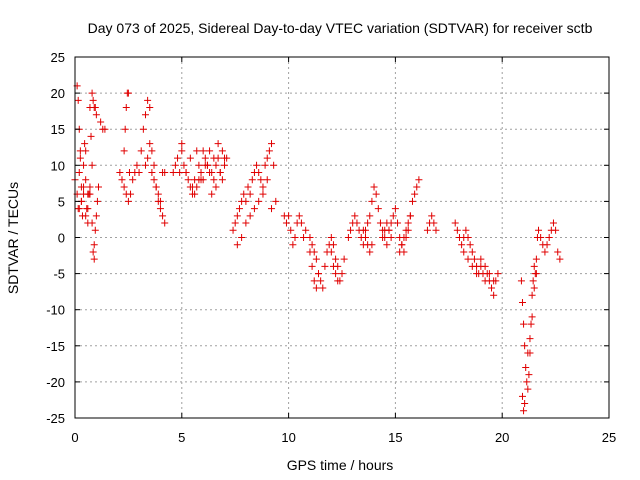  I want to click on y-tick-label--20: -20, so click(55, 382).